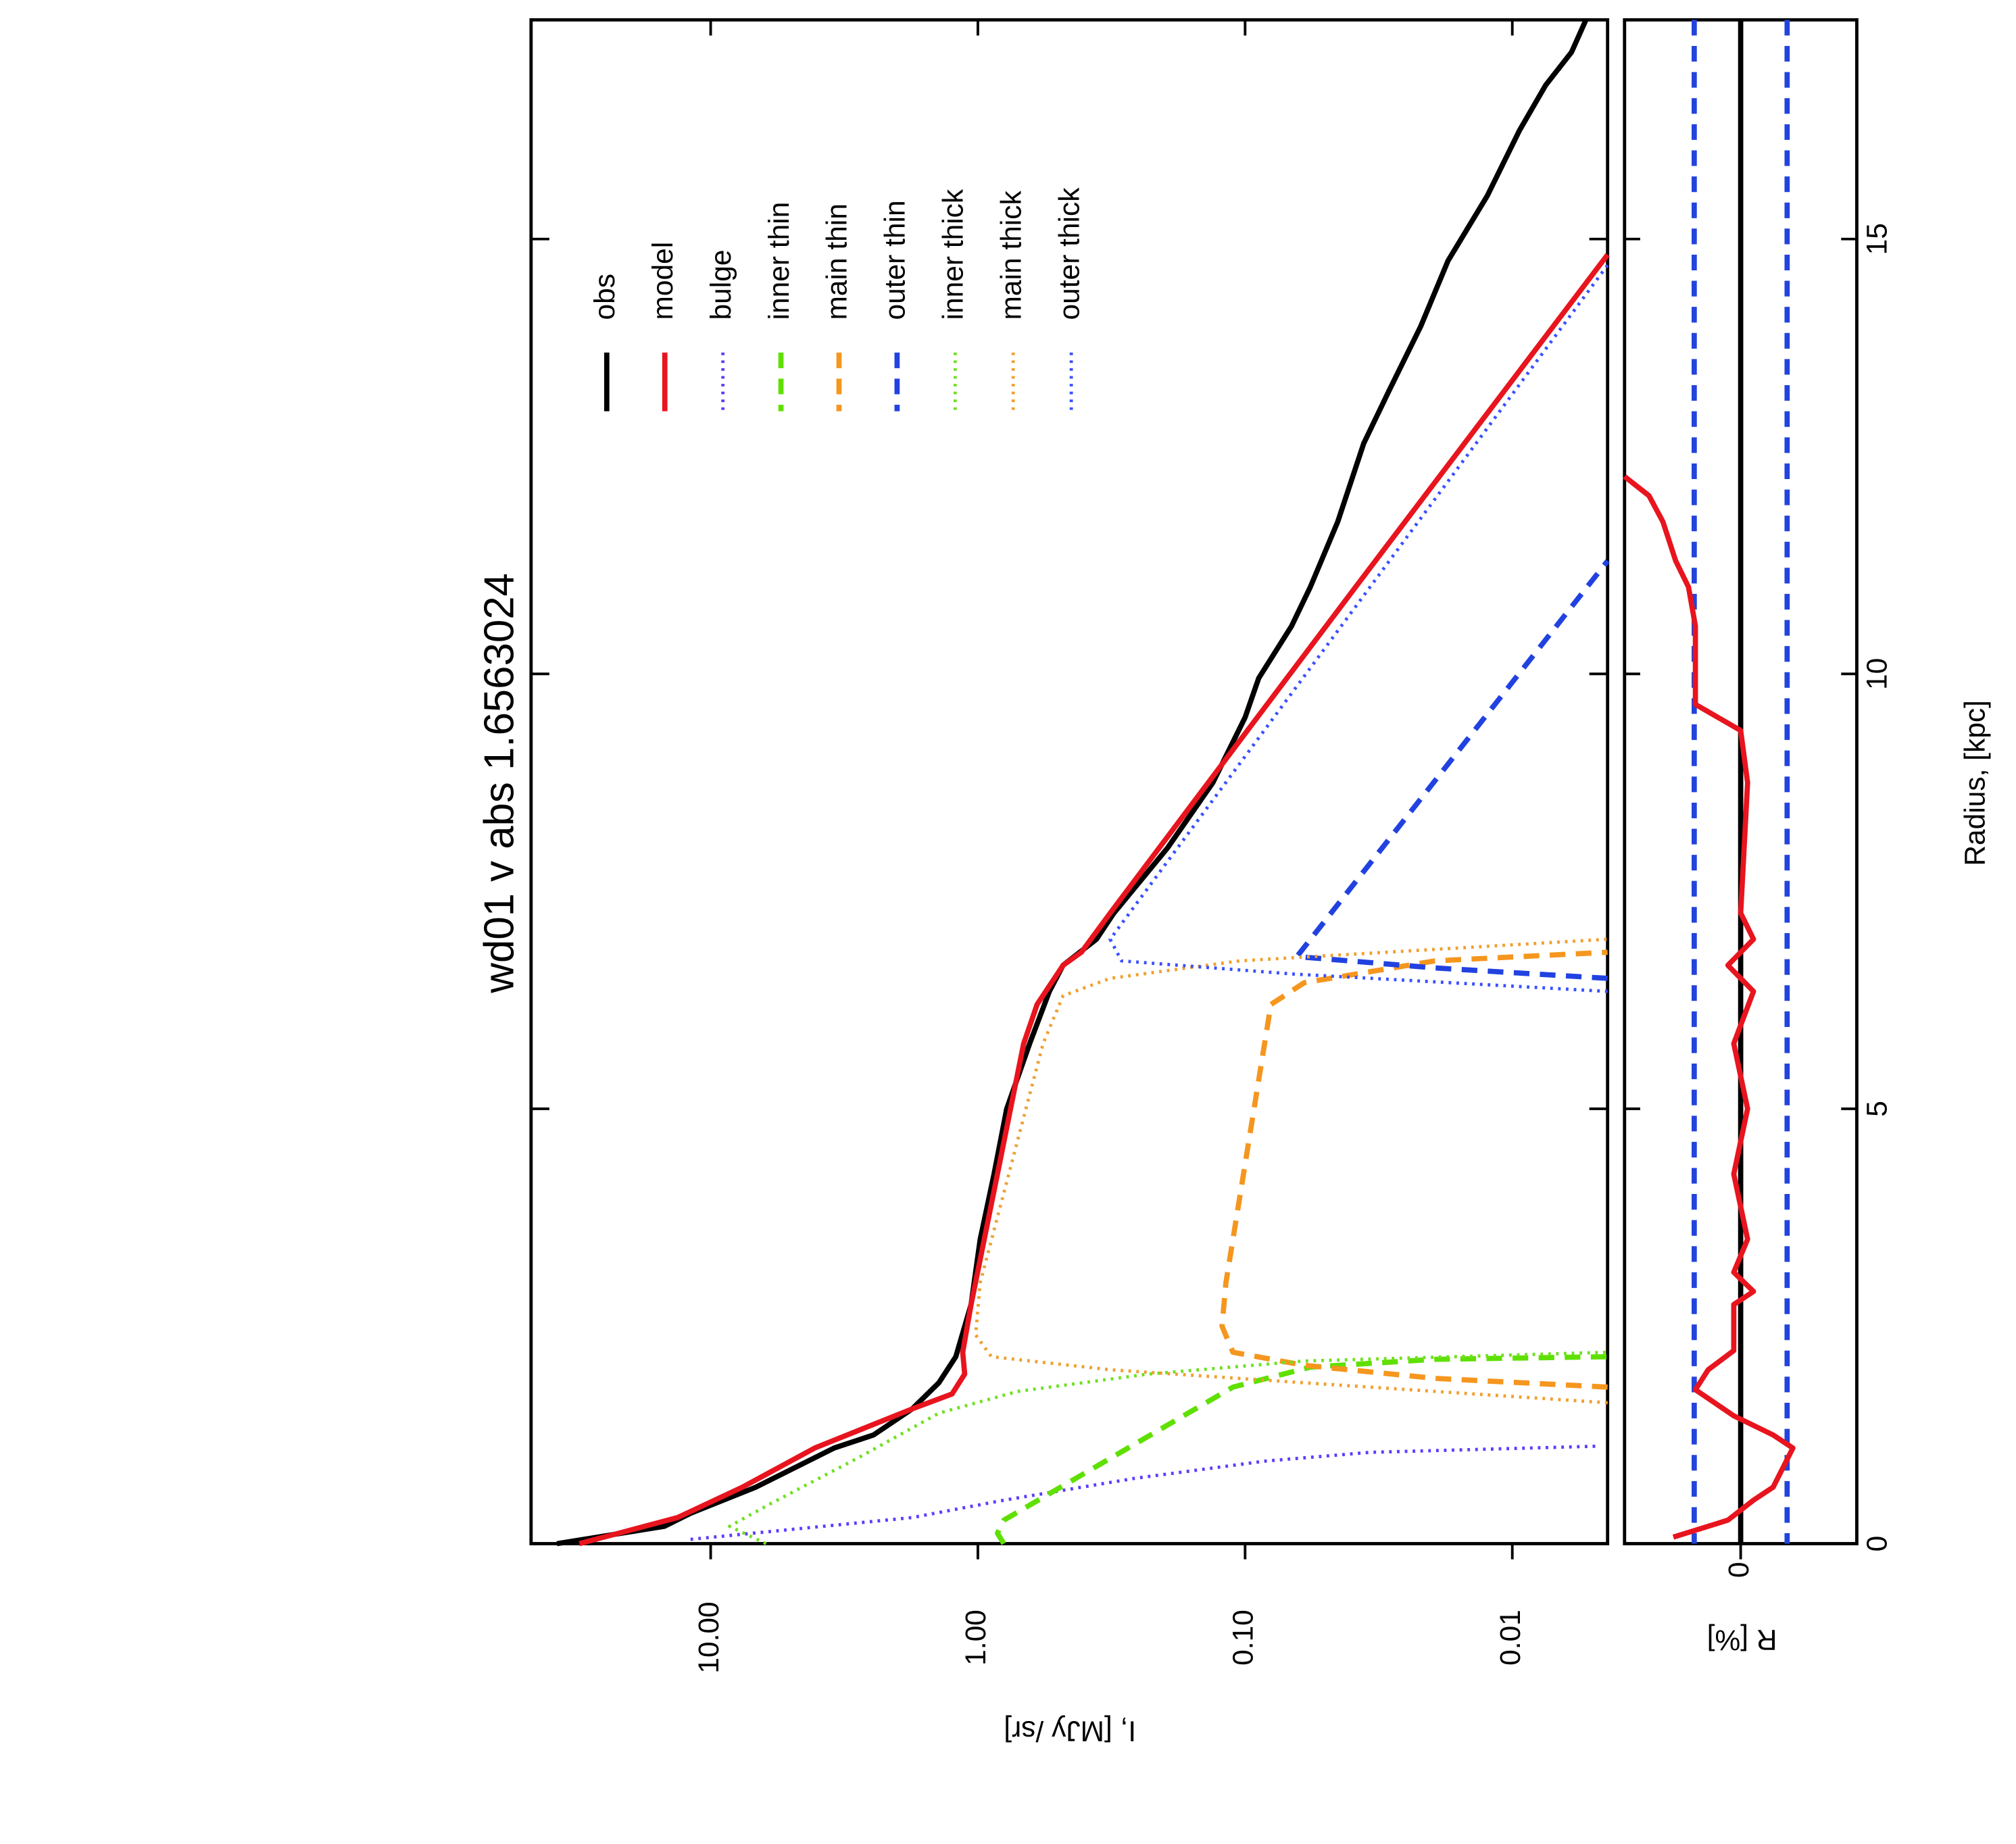 This screenshot has width=2016, height=1844. I want to click on legend-label: bulge, so click(721, 285).